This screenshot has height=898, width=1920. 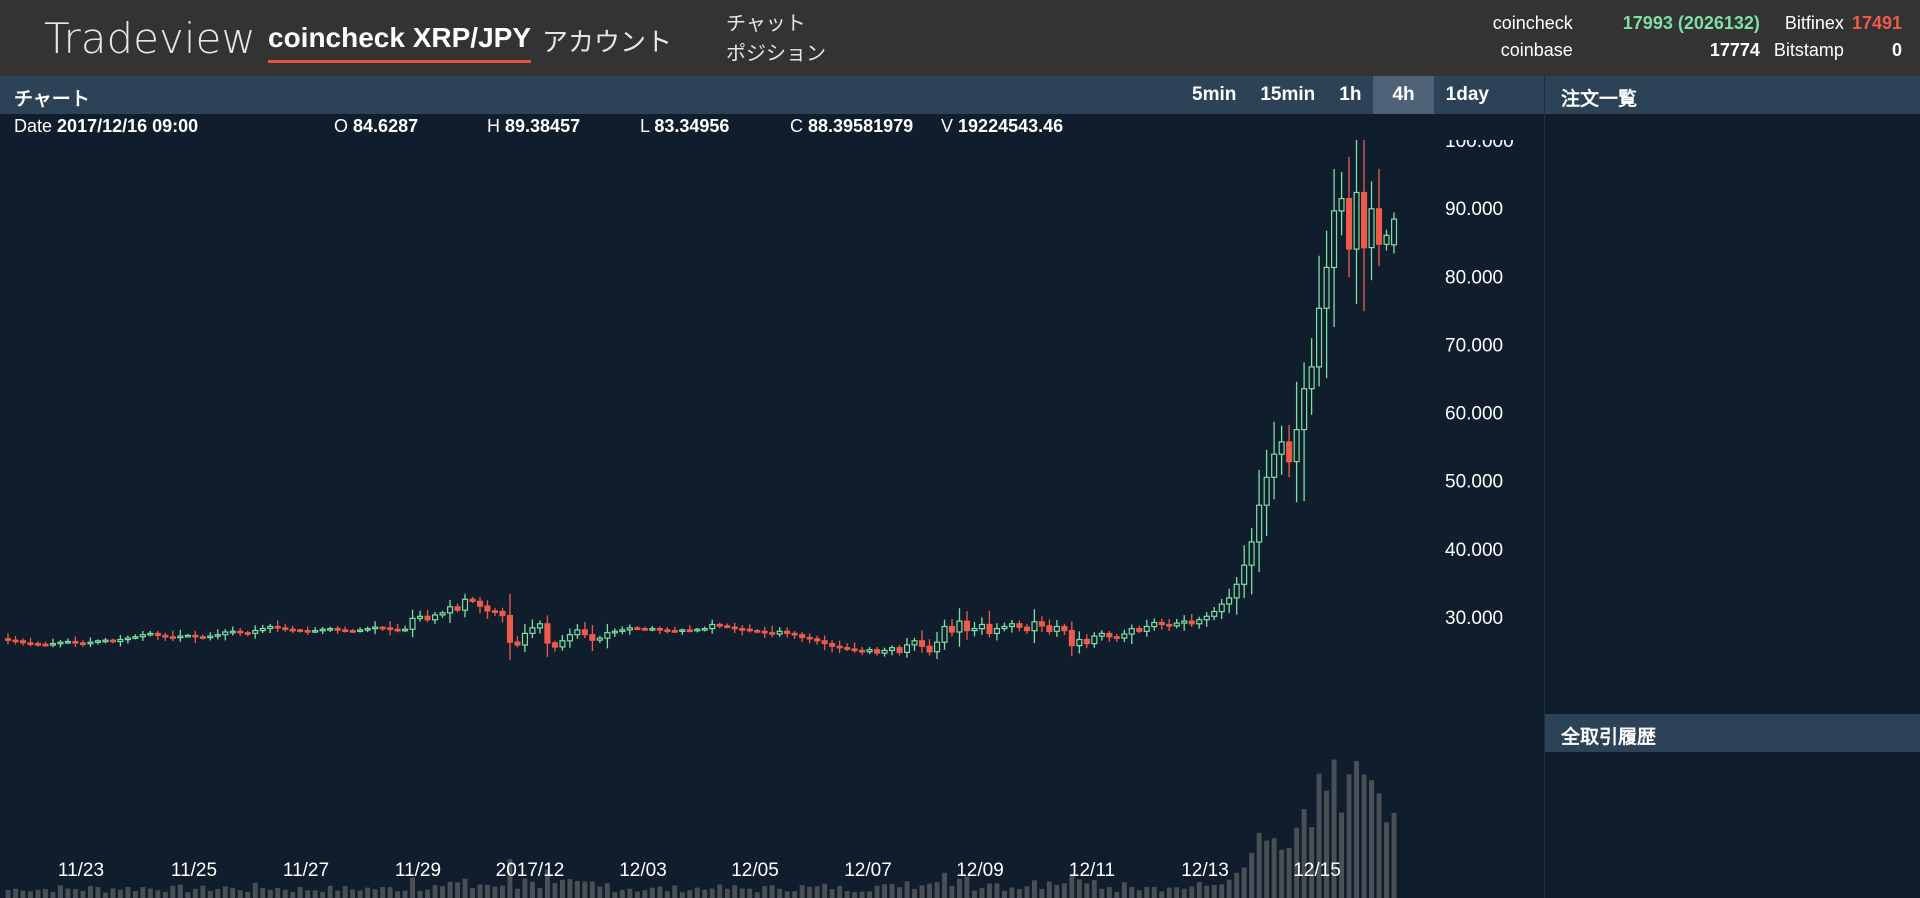 What do you see at coordinates (400, 42) in the screenshot?
I see `tab-pair: coincheck XRP/JPY` at bounding box center [400, 42].